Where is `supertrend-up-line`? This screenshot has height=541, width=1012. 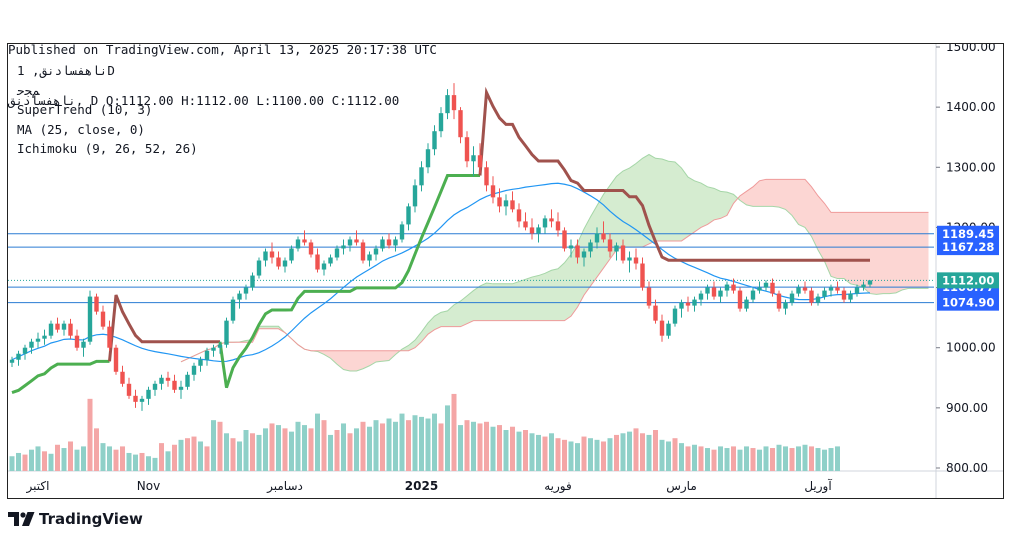
supertrend-up-line is located at coordinates (60, 376).